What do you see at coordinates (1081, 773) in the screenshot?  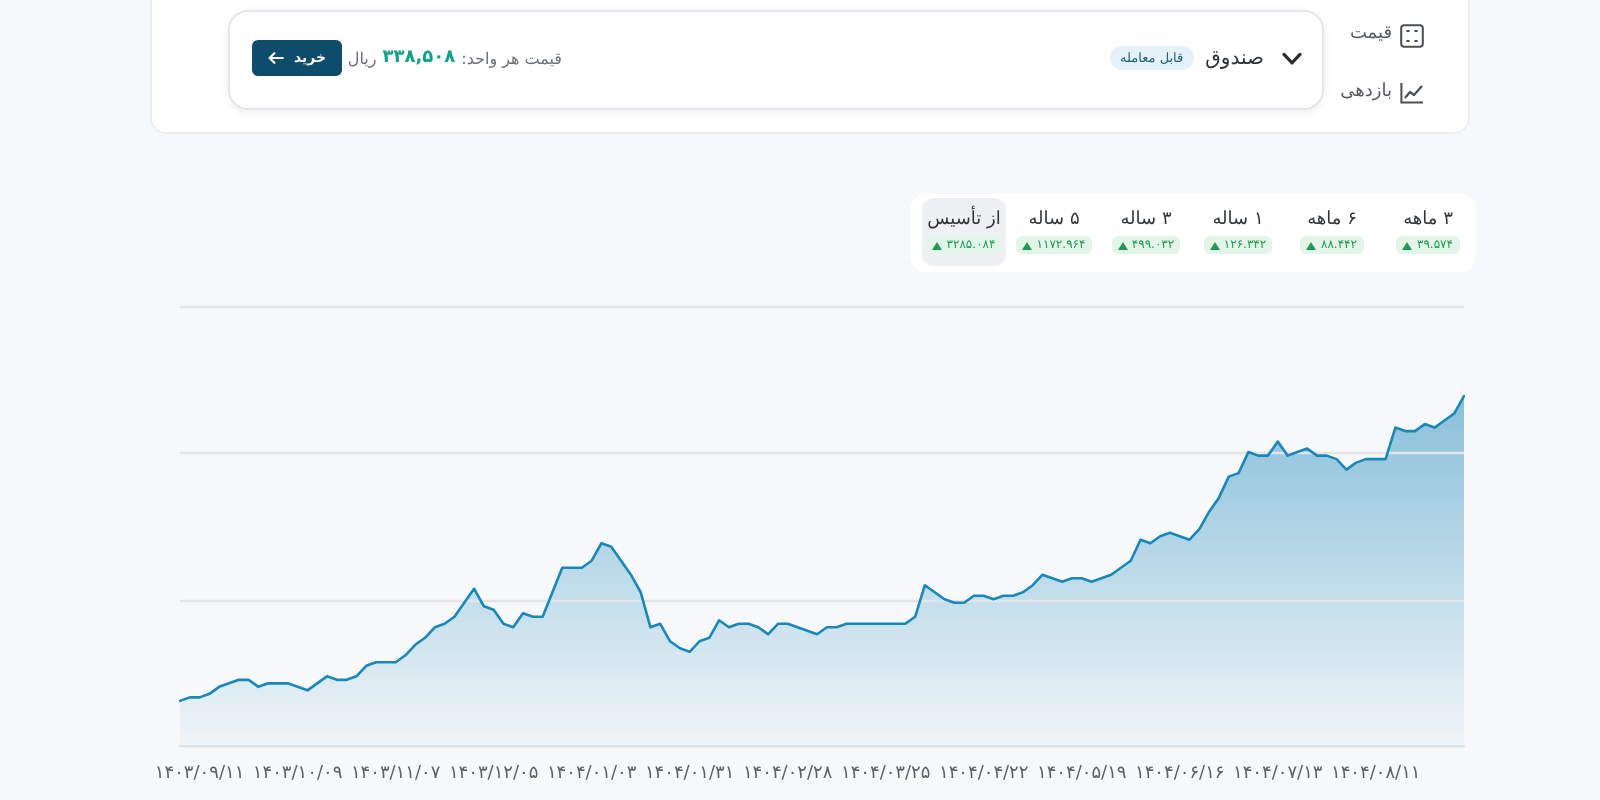 I see `x-tick-label: ۱۴۰۴/۰۵/۱۹` at bounding box center [1081, 773].